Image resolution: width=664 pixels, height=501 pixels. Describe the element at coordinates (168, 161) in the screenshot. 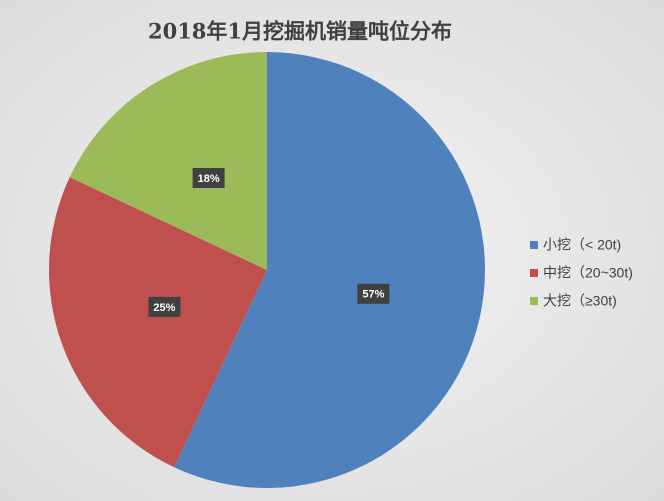

I see `pie-slice` at that location.